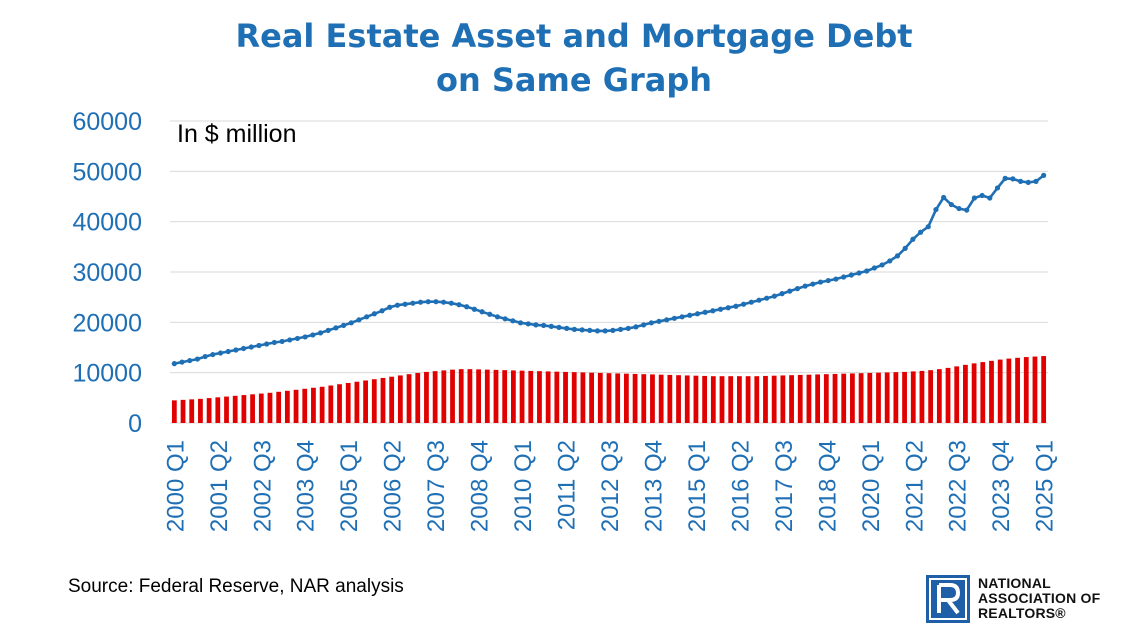 This screenshot has height=633, width=1126. I want to click on nar-logo: NATIONAL ASSOCIATION OF REALTORS®, so click(1021, 599).